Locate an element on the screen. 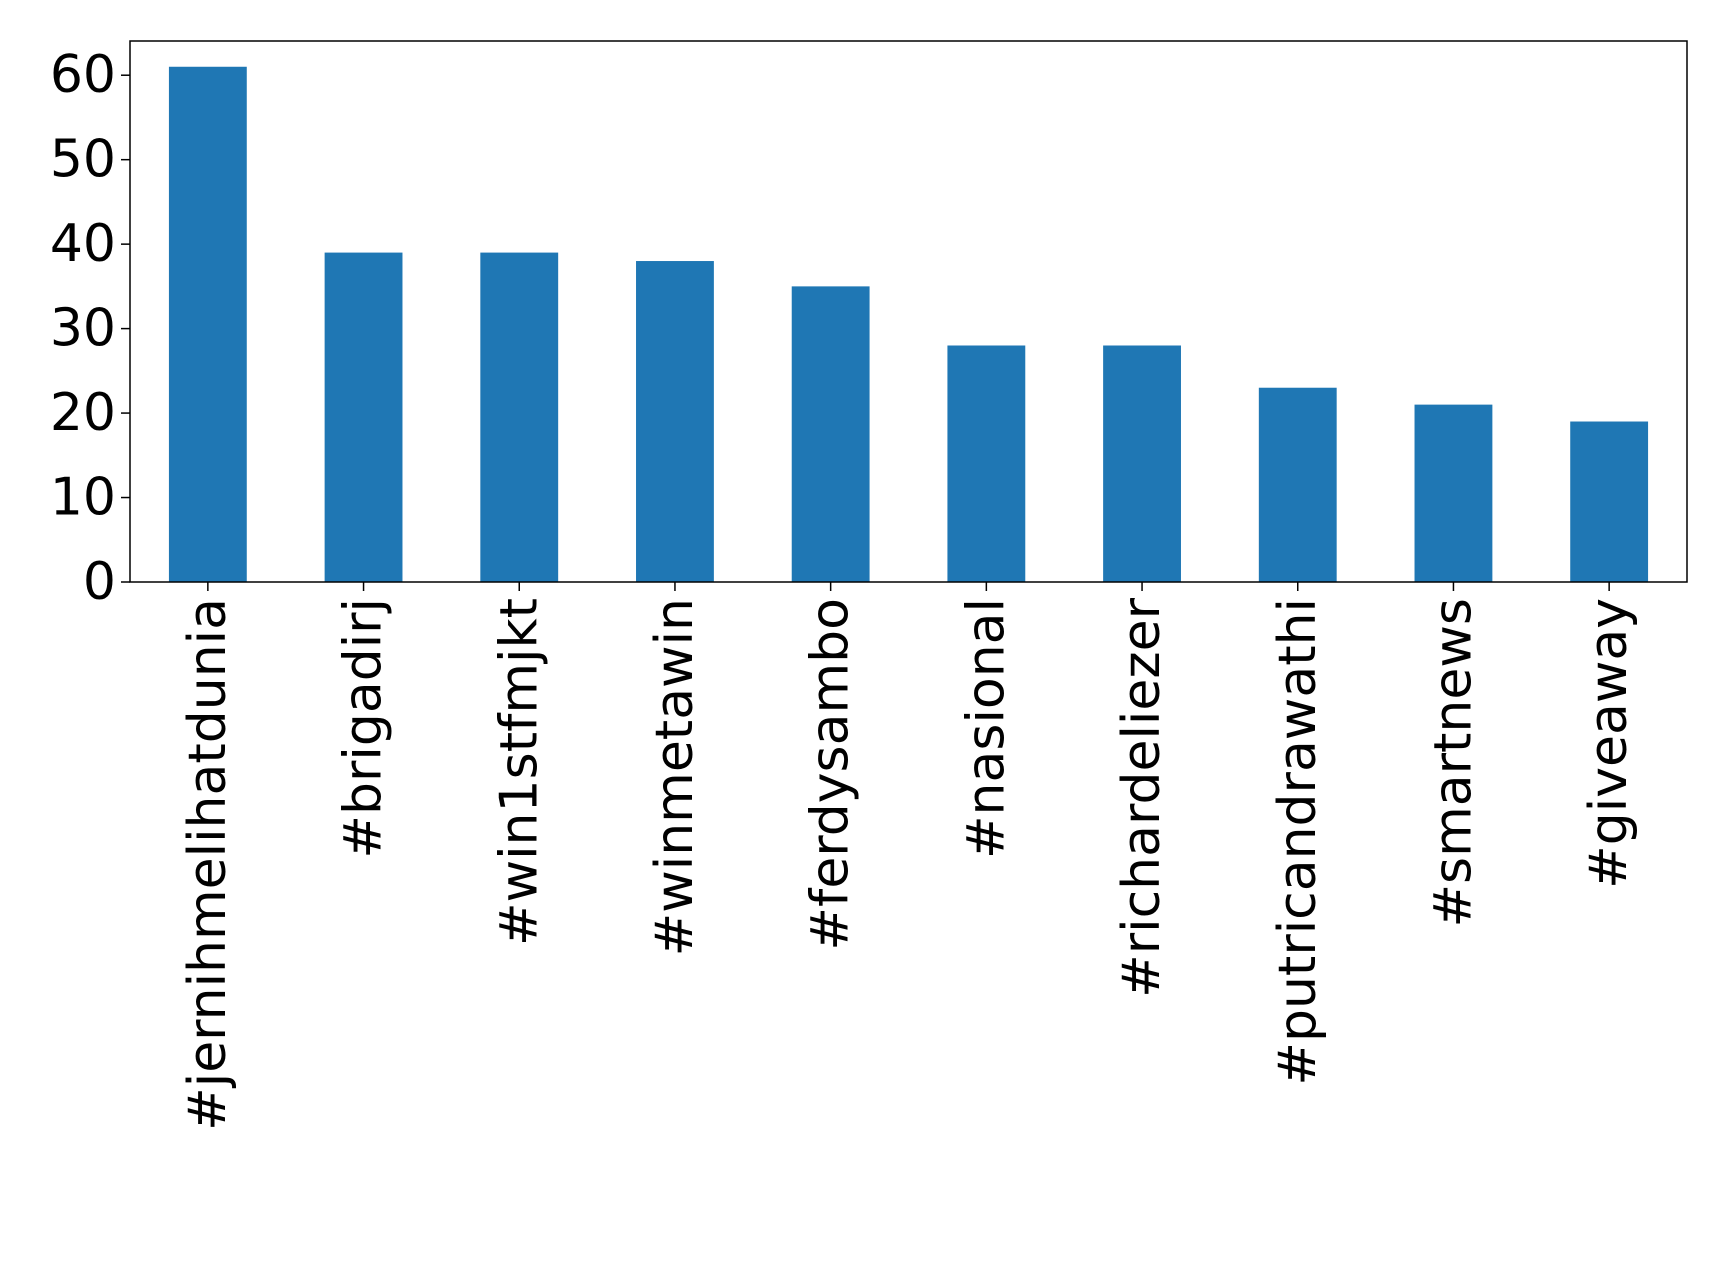 The width and height of the screenshot is (1719, 1268). x-tick-label: #richardeliezer is located at coordinates (1142, 797).